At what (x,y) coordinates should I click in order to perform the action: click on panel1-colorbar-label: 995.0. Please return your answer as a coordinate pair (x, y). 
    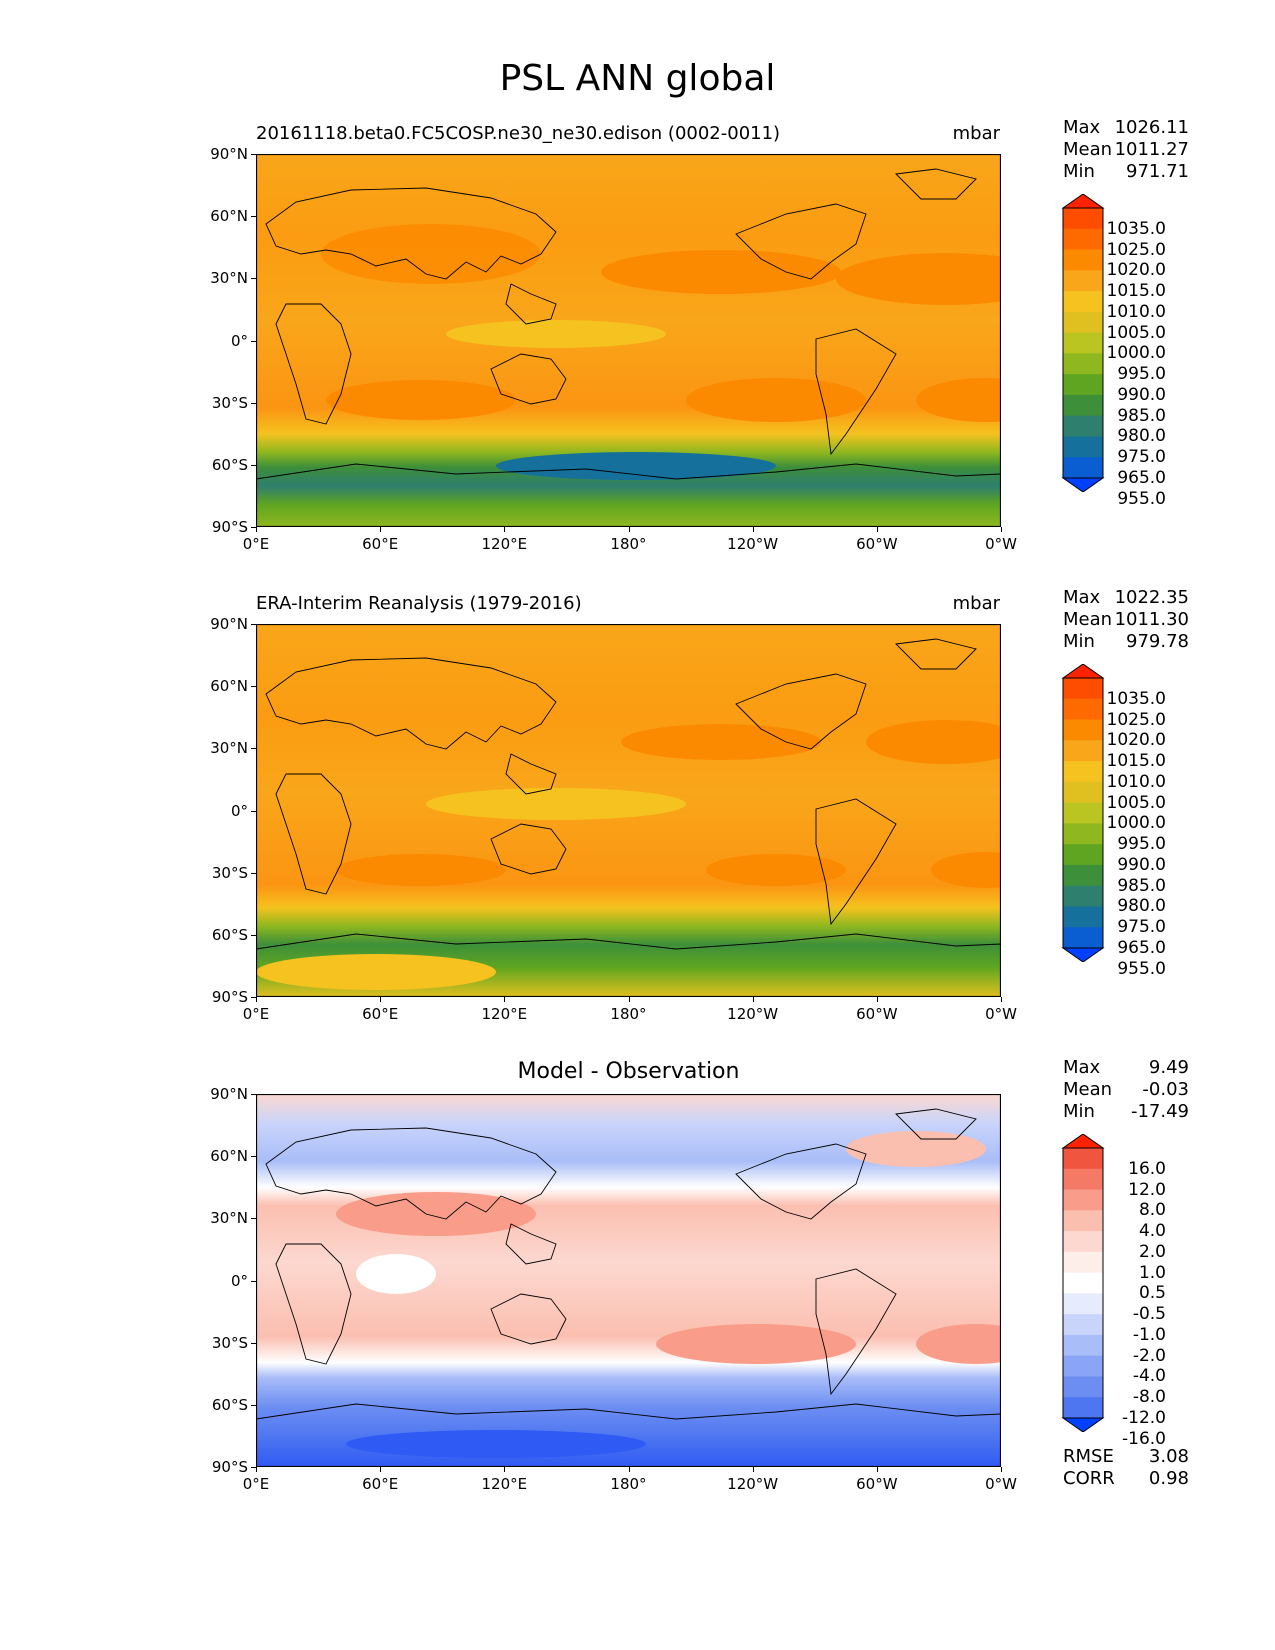
    Looking at the image, I should click on (1141, 374).